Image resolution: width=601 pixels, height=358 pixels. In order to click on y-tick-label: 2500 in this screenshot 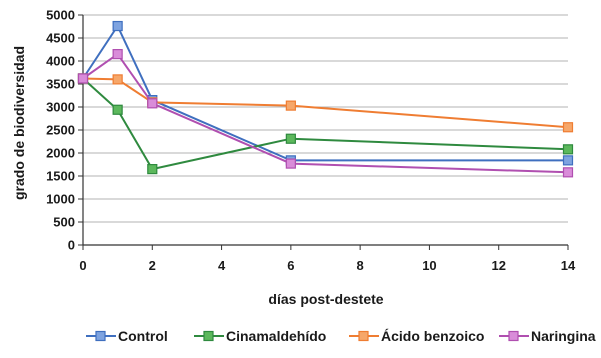, I will do `click(60, 130)`.